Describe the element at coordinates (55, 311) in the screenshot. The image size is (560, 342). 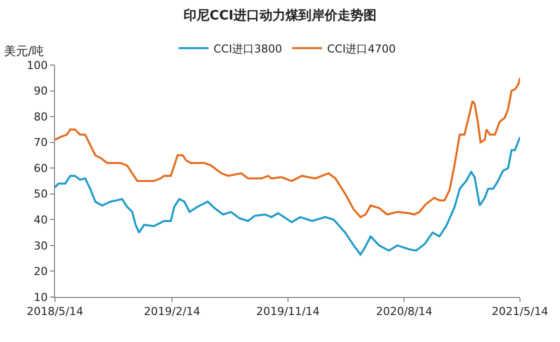
I see `x-tick-label: 2018/5/14` at that location.